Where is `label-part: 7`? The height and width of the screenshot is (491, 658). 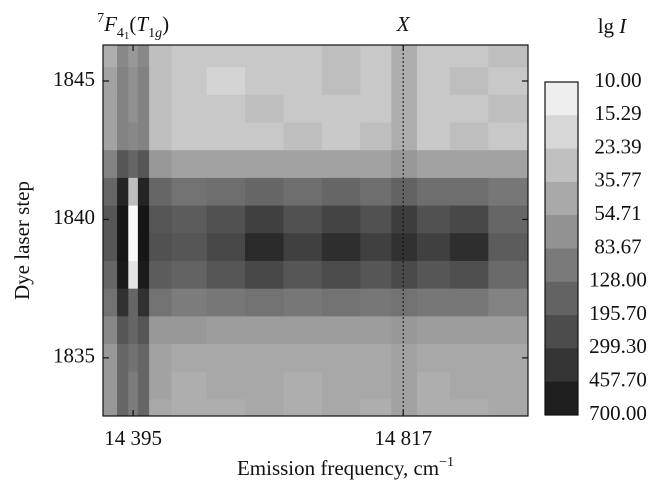 label-part: 7 is located at coordinates (100, 18).